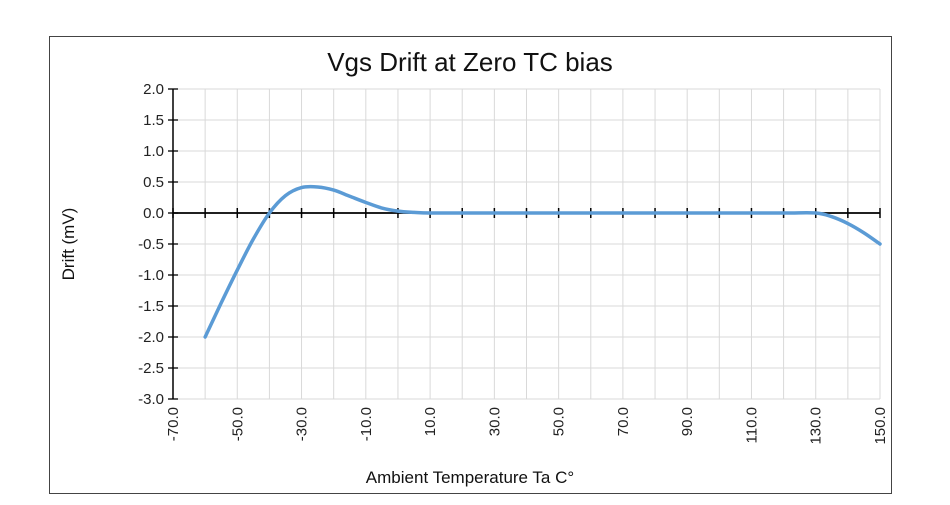  I want to click on y-axis-label: Drift (mV), so click(68, 244).